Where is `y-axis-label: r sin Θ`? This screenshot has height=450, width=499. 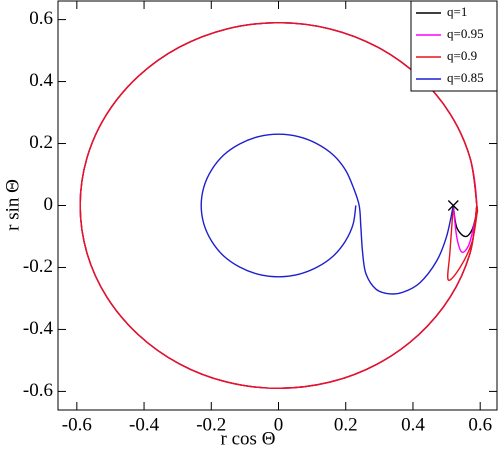
y-axis-label: r sin Θ is located at coordinates (12, 205).